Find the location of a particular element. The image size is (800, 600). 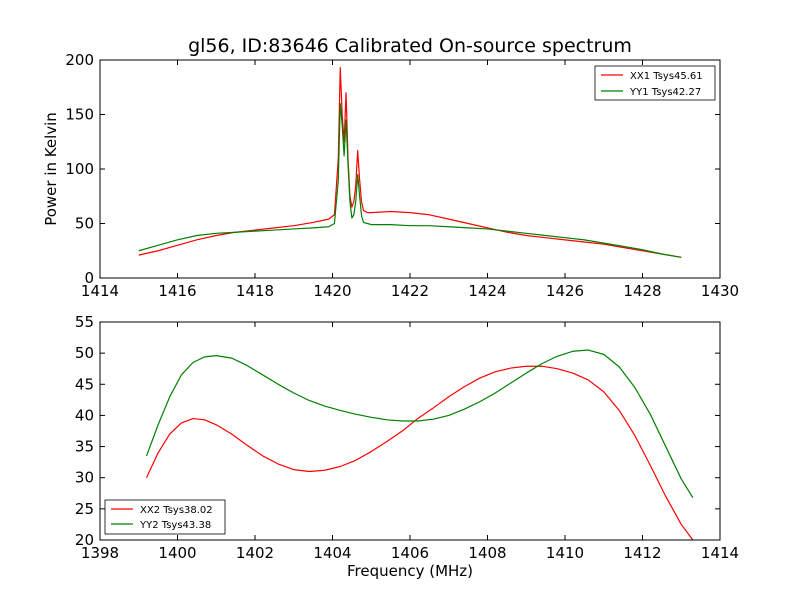

legend-label-yy1: YY1 Tsys42.27 is located at coordinates (665, 92).